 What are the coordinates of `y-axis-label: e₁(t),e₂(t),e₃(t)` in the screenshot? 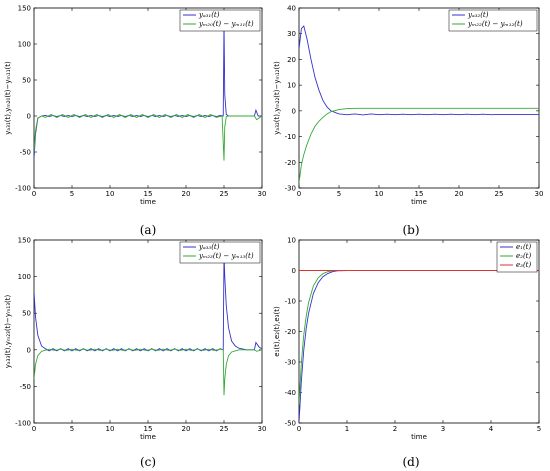 It's located at (277, 331).